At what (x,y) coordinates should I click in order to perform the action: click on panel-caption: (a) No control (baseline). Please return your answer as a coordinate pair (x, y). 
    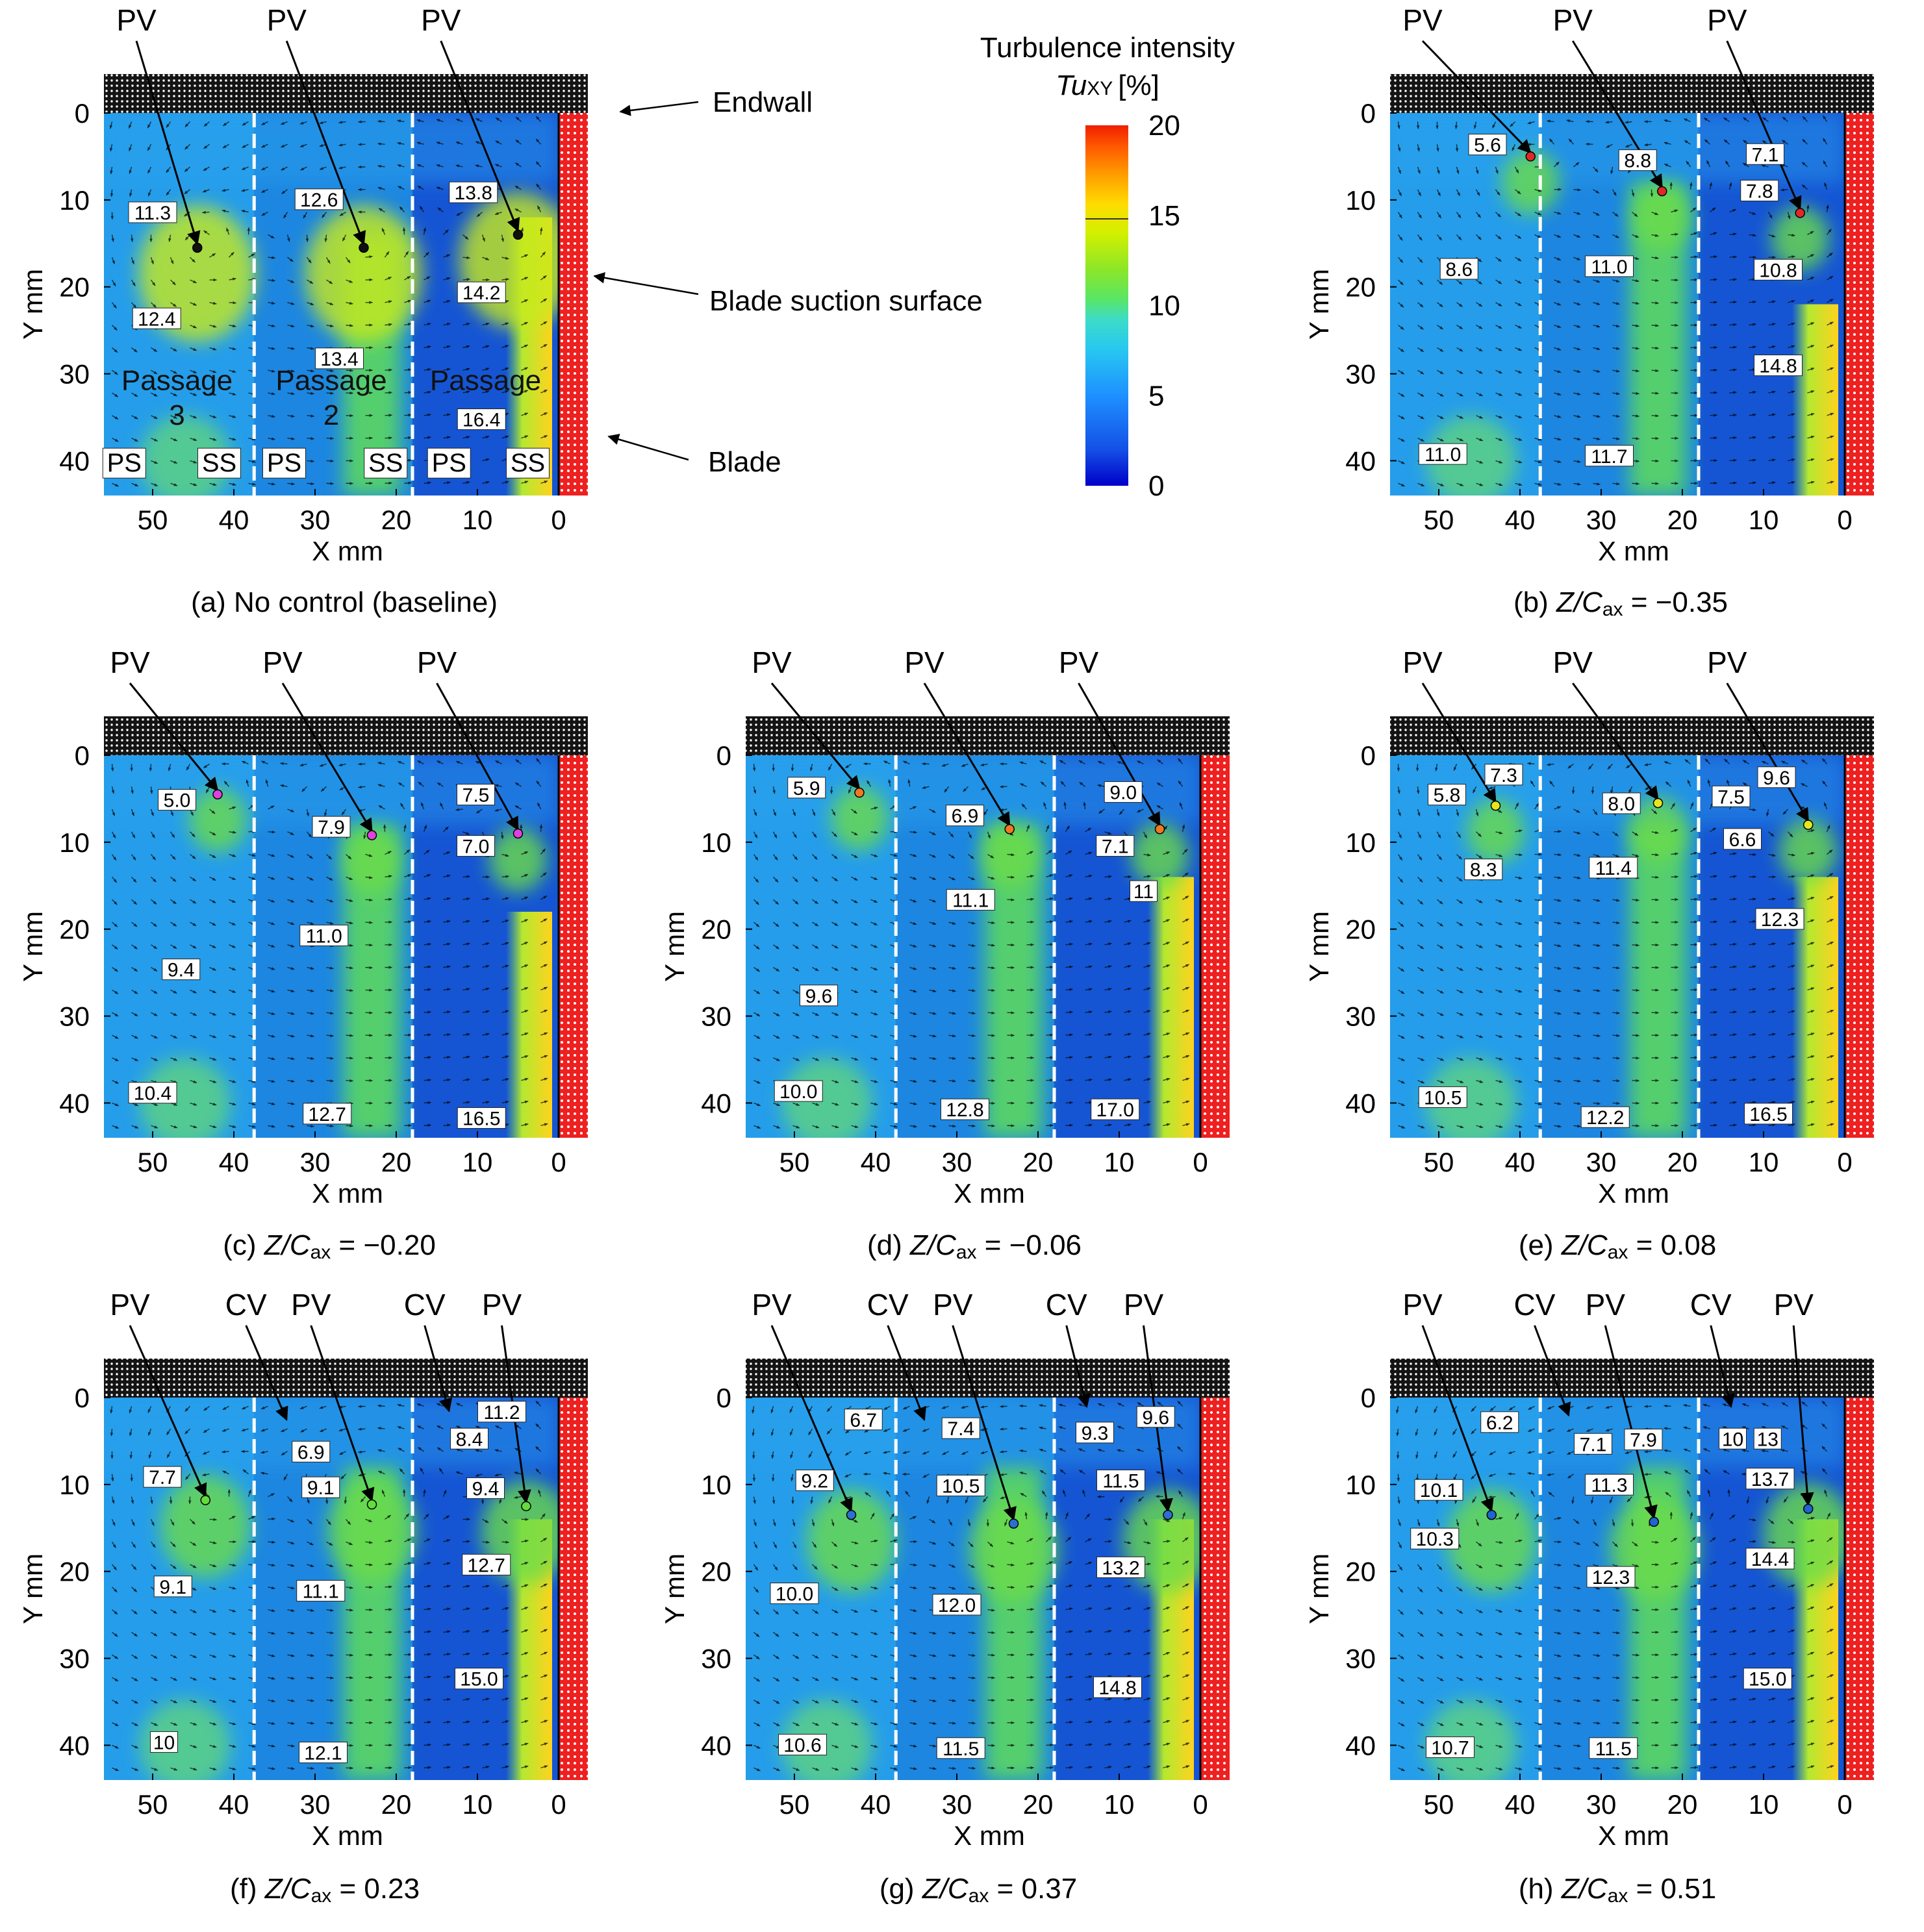
    Looking at the image, I should click on (344, 602).